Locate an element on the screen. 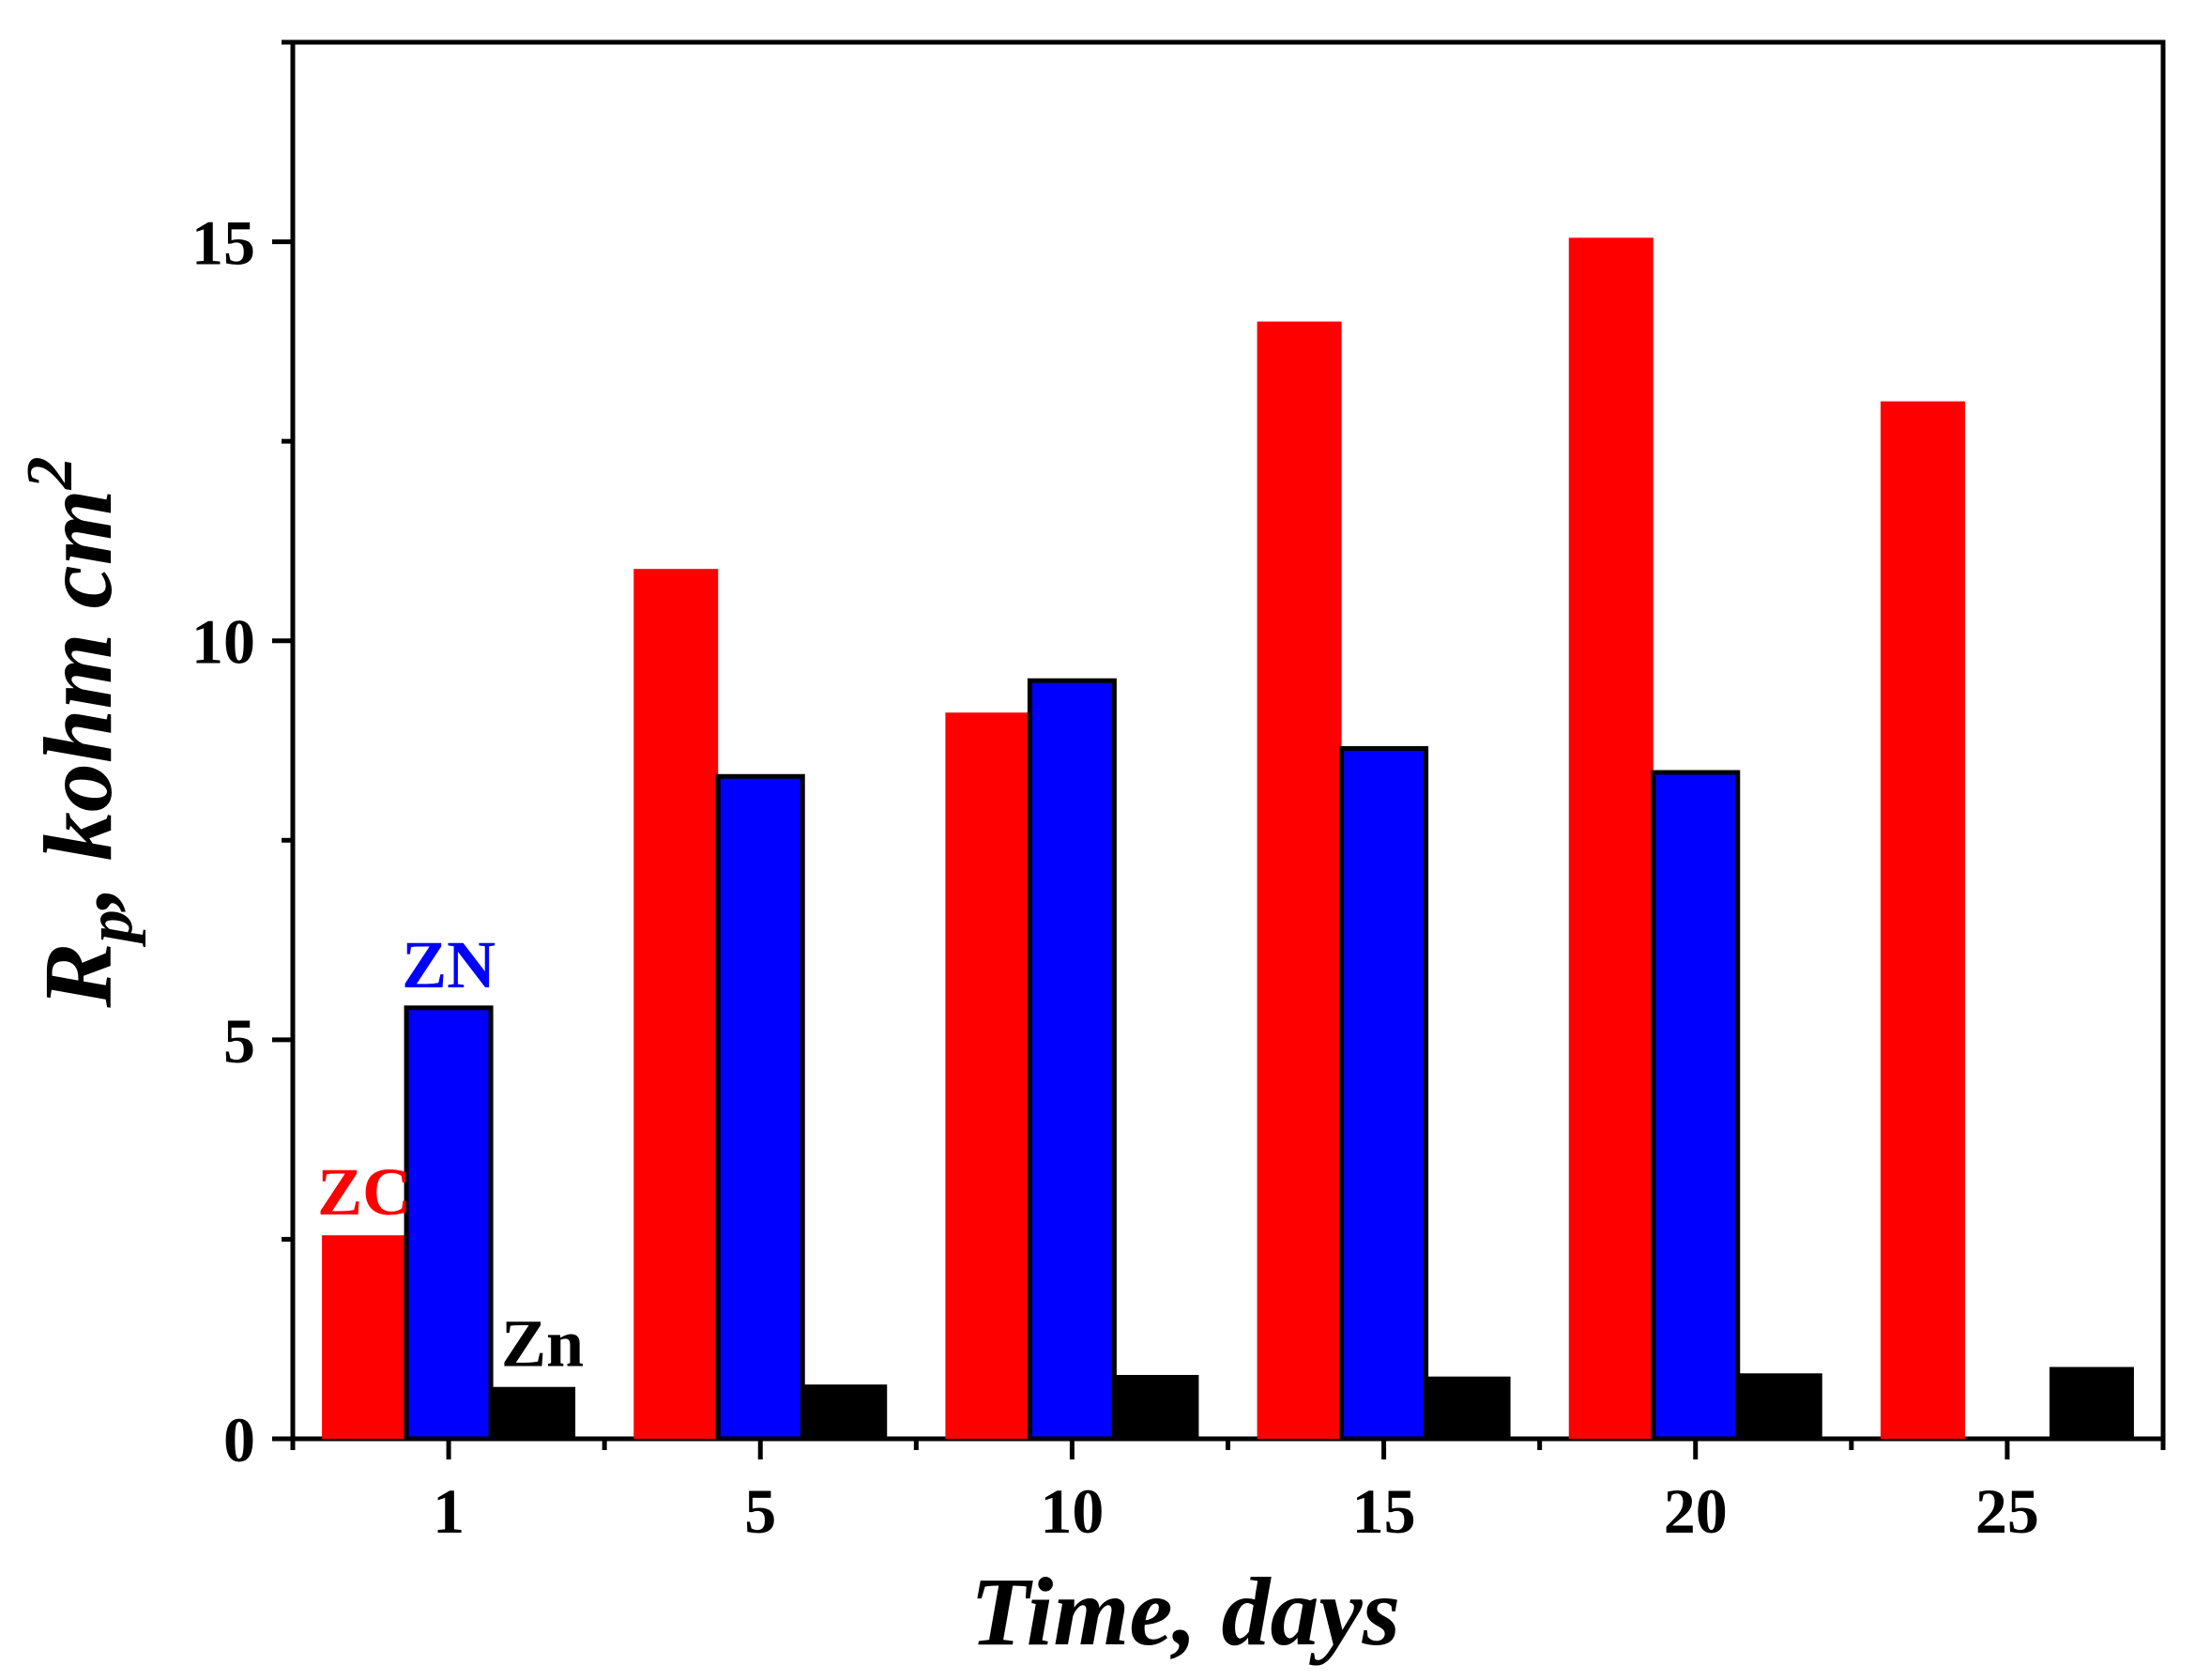  y-tick-label: 5 is located at coordinates (239, 1041).